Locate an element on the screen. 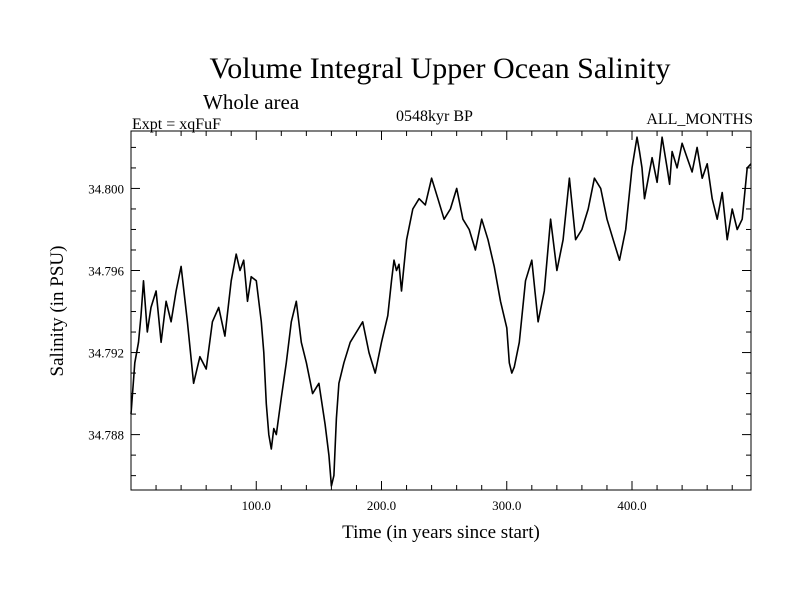 The width and height of the screenshot is (800, 600). months-label: ALL_MONTHS is located at coordinates (699, 119).